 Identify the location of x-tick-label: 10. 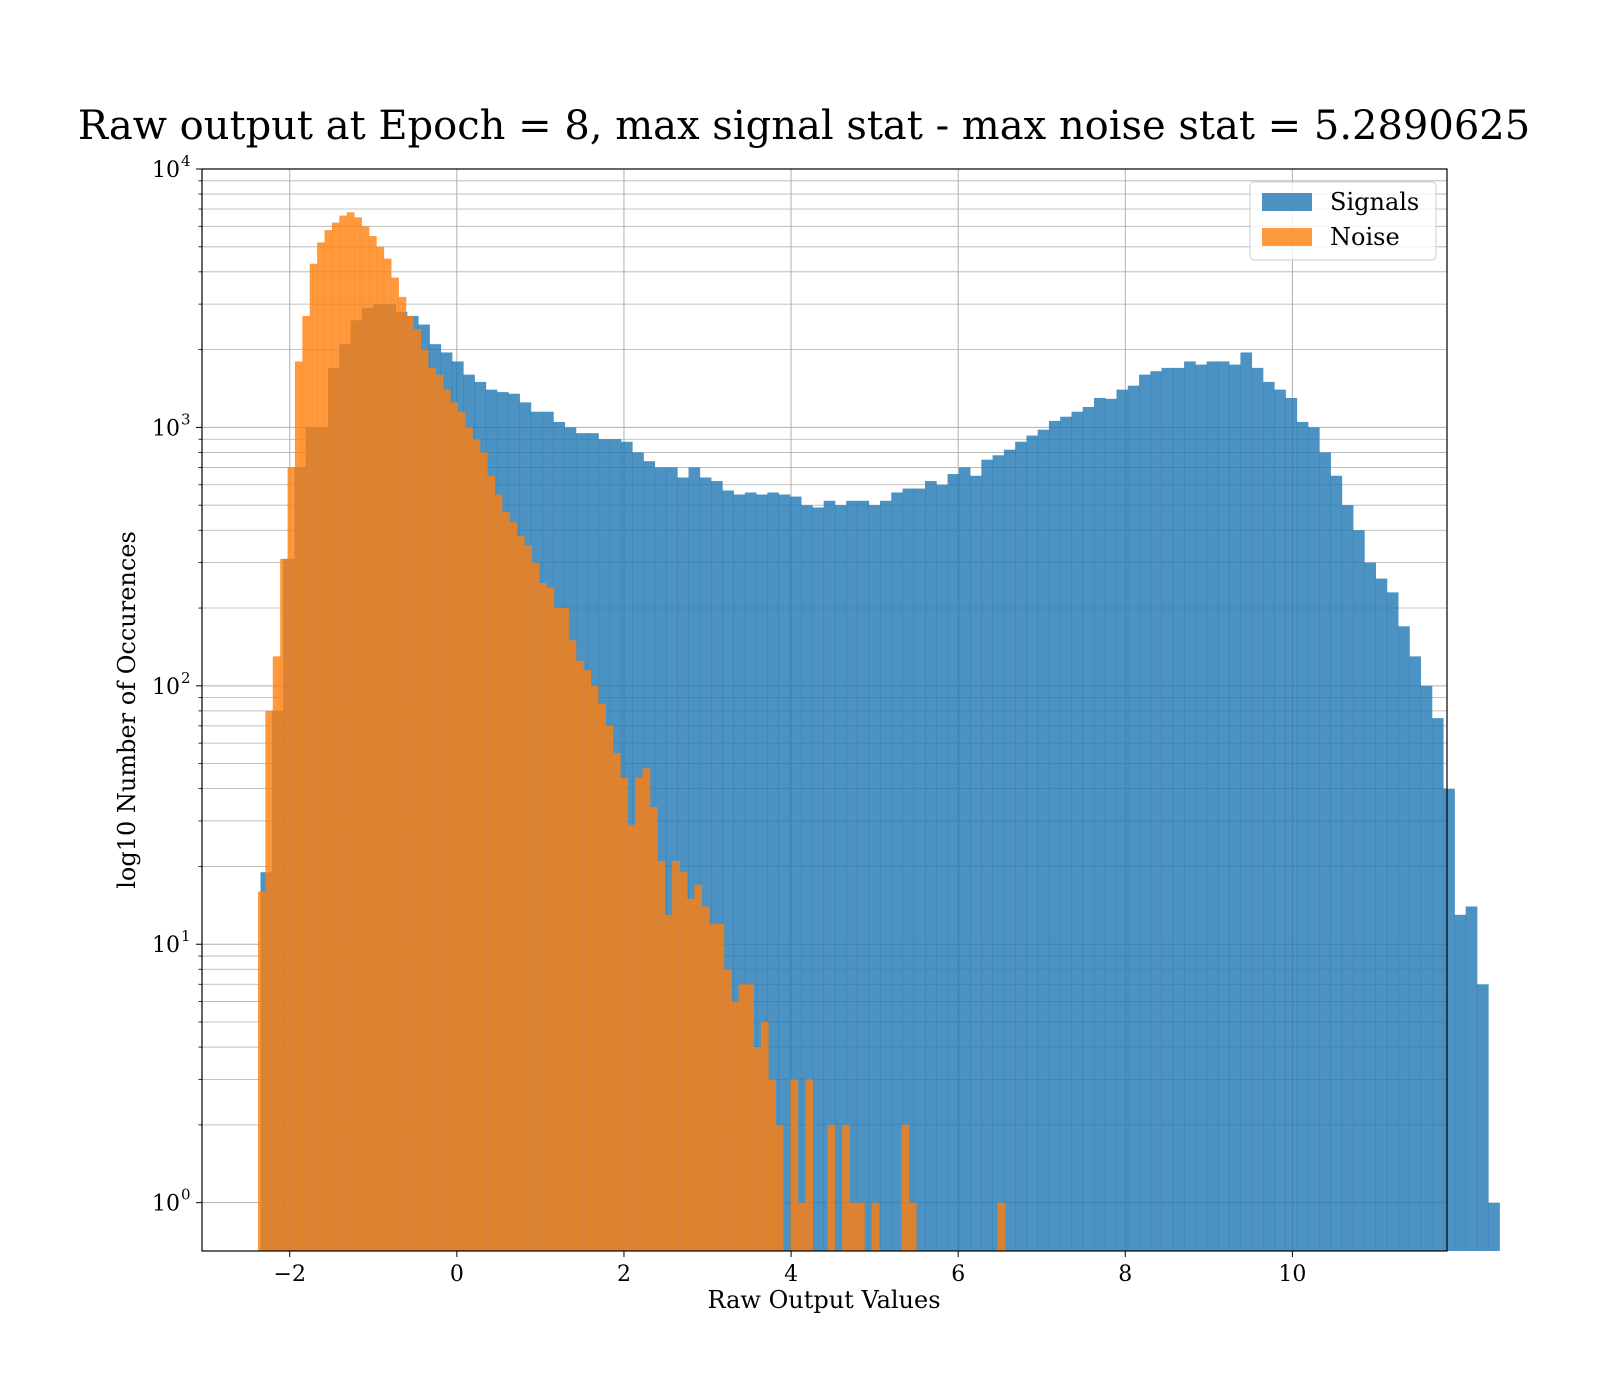
(1292, 1274).